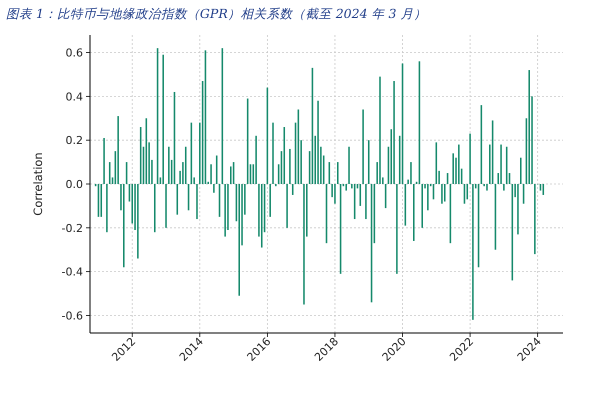 Image resolution: width=600 pixels, height=394 pixels. I want to click on y-tick-label: 0.6, so click(74, 53).